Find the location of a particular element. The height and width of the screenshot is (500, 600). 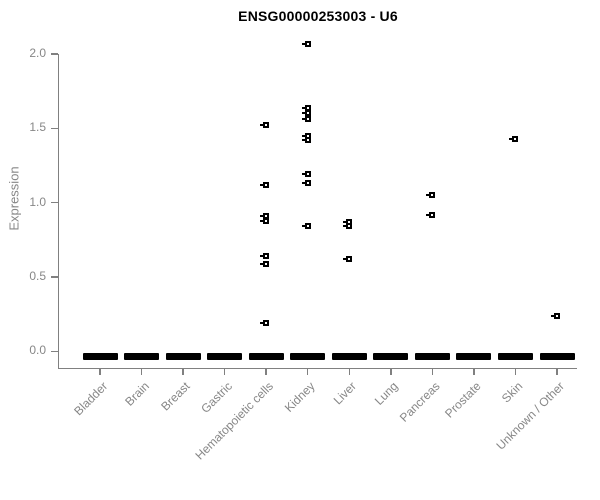

y-axis-line is located at coordinates (58, 211).